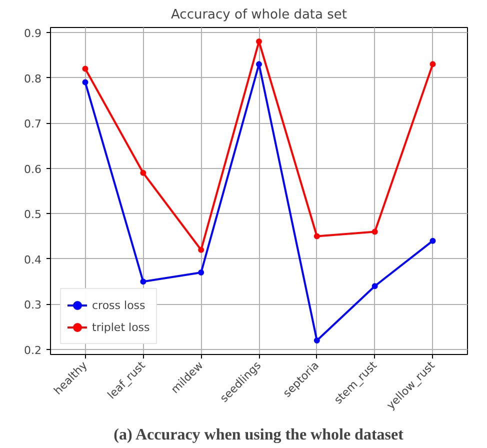  Describe the element at coordinates (33, 215) in the screenshot. I see `y-tick-label: 0.5` at that location.